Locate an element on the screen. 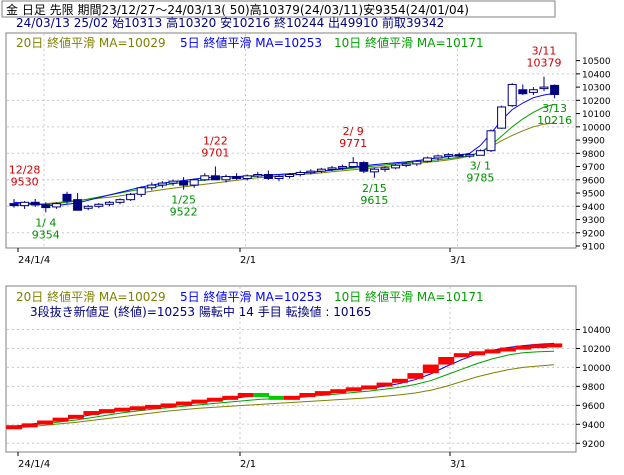 This screenshot has width=624, height=475. annotation-date: 3/13 is located at coordinates (554, 108).